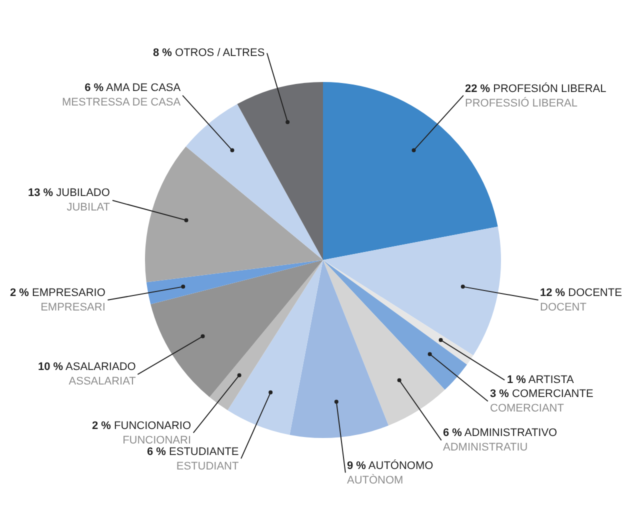  I want to click on slice-label: ARTISTA, so click(551, 380).